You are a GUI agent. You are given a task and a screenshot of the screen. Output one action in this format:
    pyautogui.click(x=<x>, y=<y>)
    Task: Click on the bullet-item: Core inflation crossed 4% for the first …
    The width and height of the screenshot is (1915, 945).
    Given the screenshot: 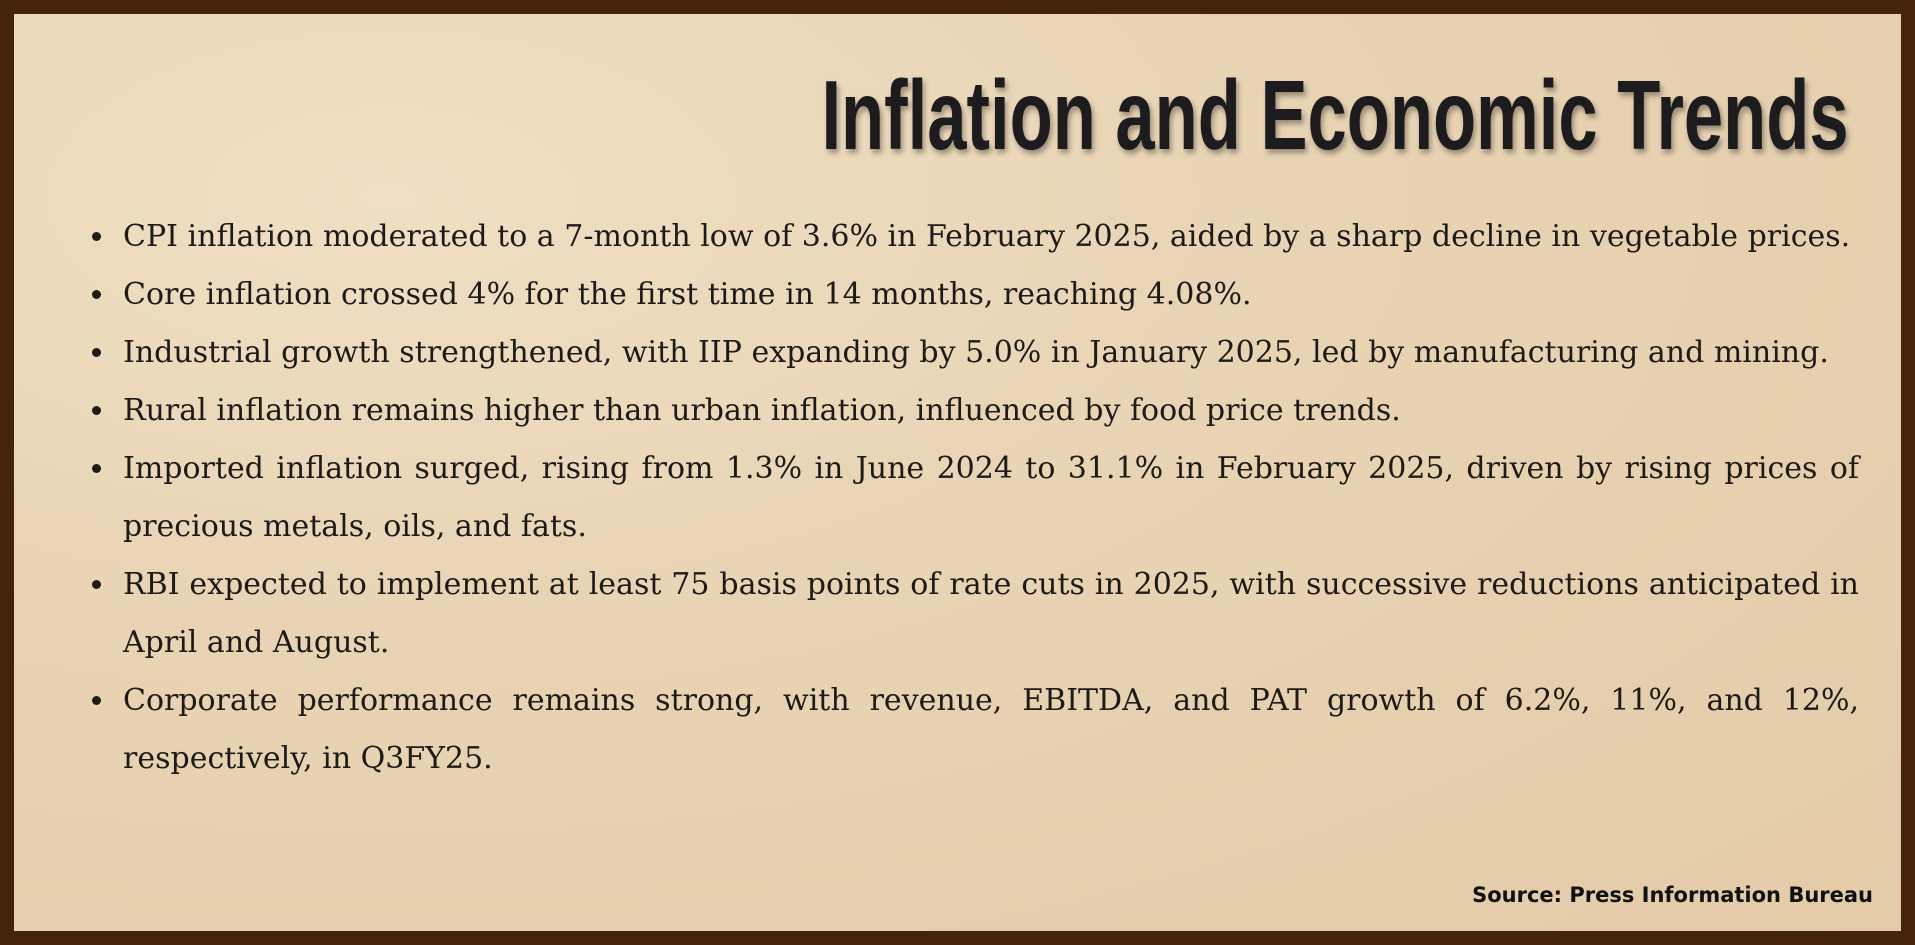 What is the action you would take?
    pyautogui.click(x=988, y=295)
    